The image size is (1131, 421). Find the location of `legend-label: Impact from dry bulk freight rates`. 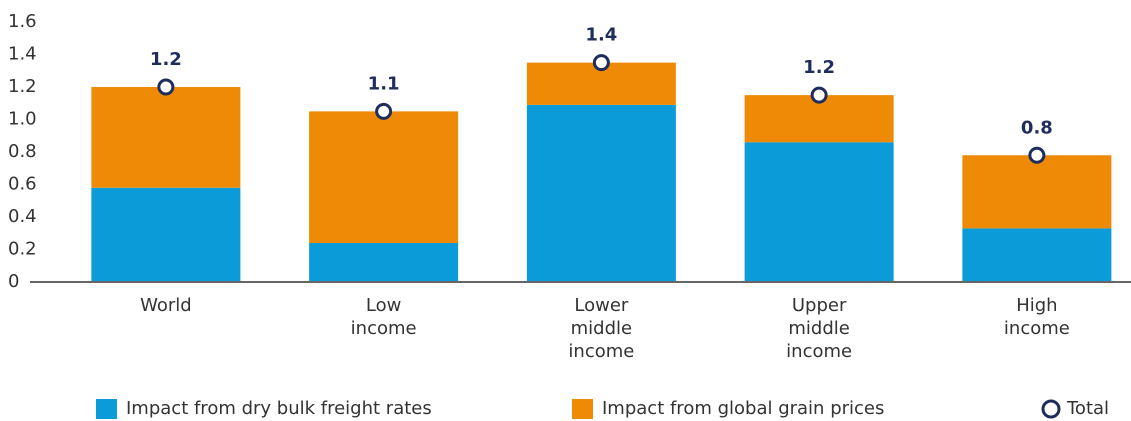

legend-label: Impact from dry bulk freight rates is located at coordinates (279, 408).